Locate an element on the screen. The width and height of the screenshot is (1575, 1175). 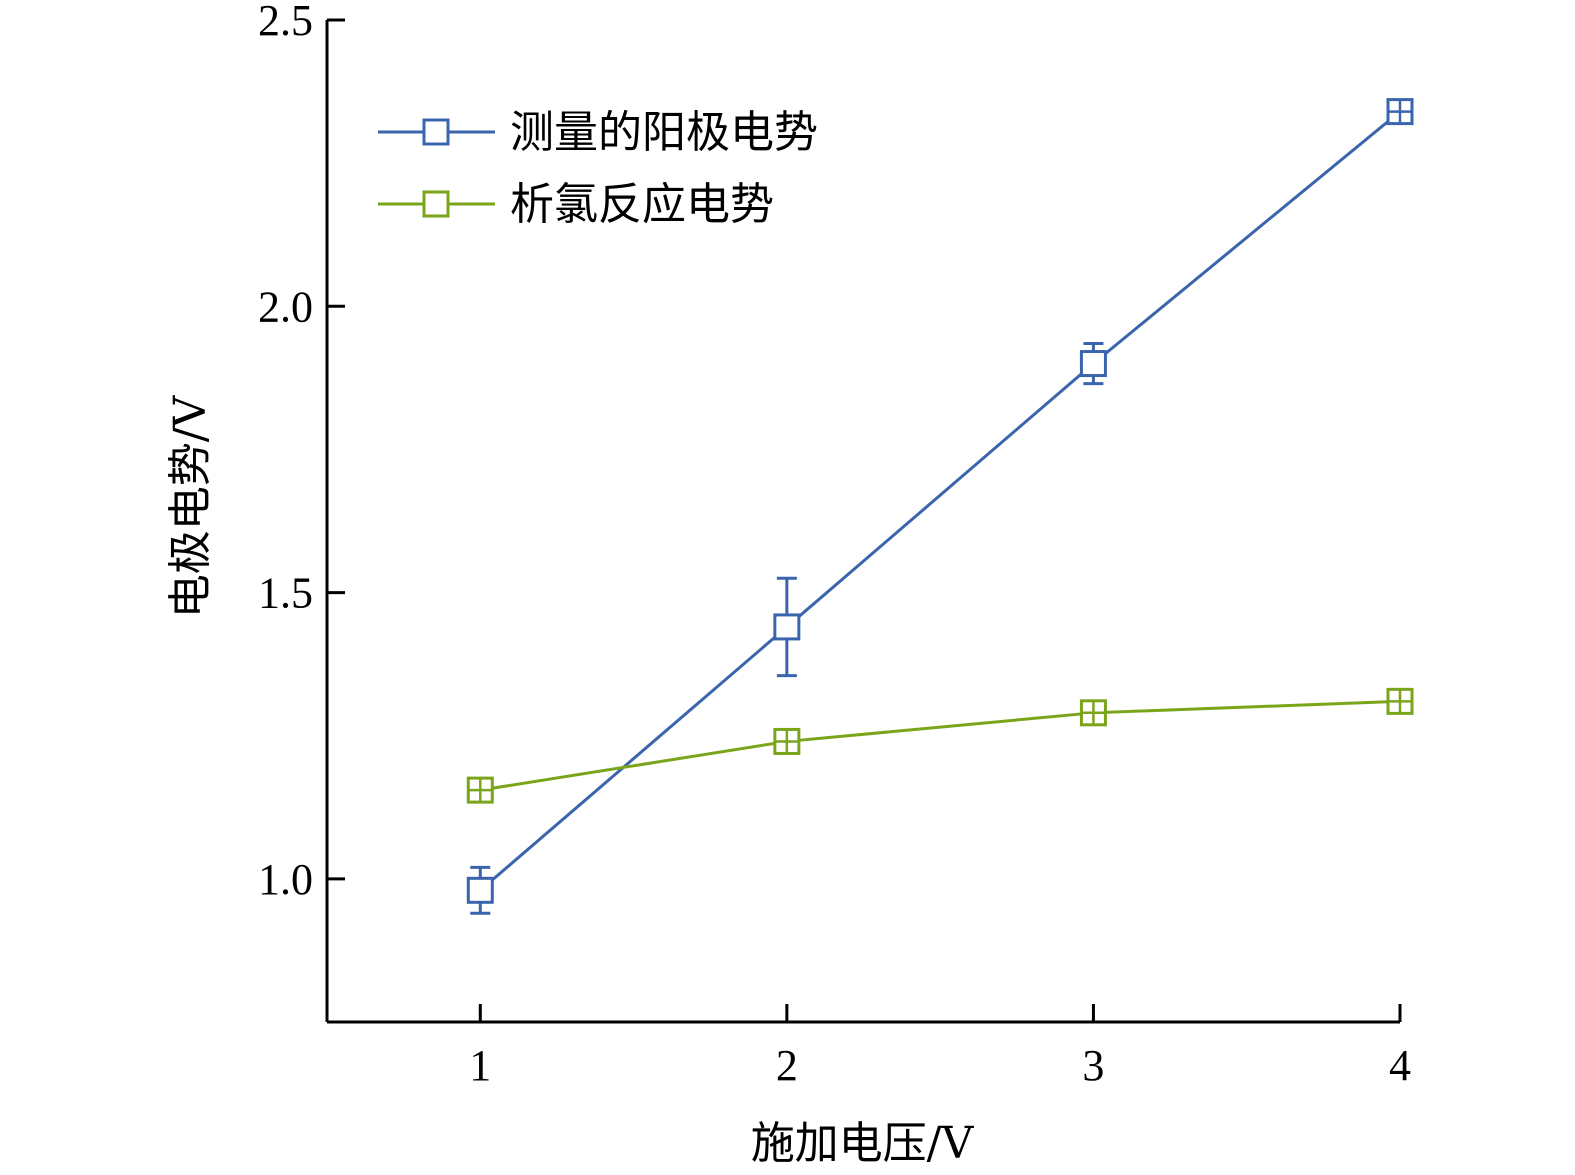
x-axis-title: 施加电压/V is located at coordinates (863, 1143).